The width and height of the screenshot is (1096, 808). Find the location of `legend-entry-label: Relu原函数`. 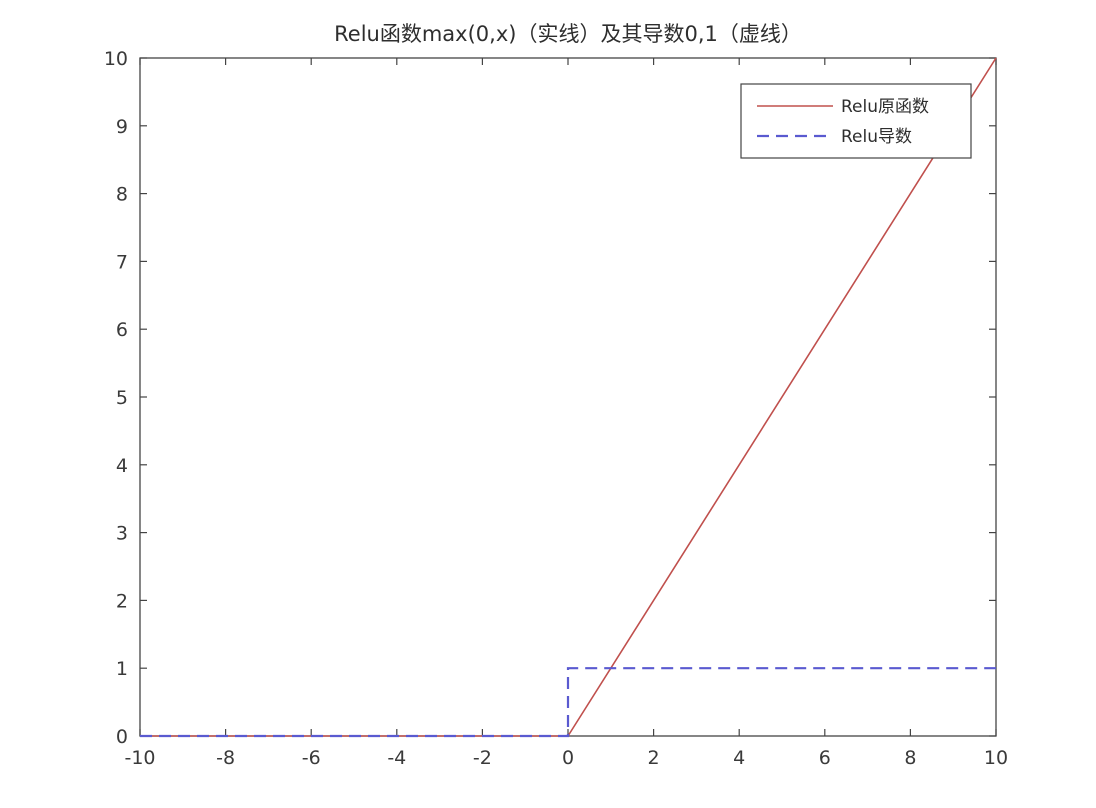

legend-entry-label: Relu原函数 is located at coordinates (885, 107).